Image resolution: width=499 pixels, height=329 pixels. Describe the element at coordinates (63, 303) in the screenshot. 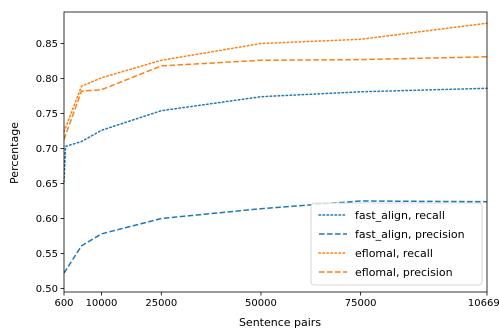

I see `x-tick-label-0: 600` at that location.